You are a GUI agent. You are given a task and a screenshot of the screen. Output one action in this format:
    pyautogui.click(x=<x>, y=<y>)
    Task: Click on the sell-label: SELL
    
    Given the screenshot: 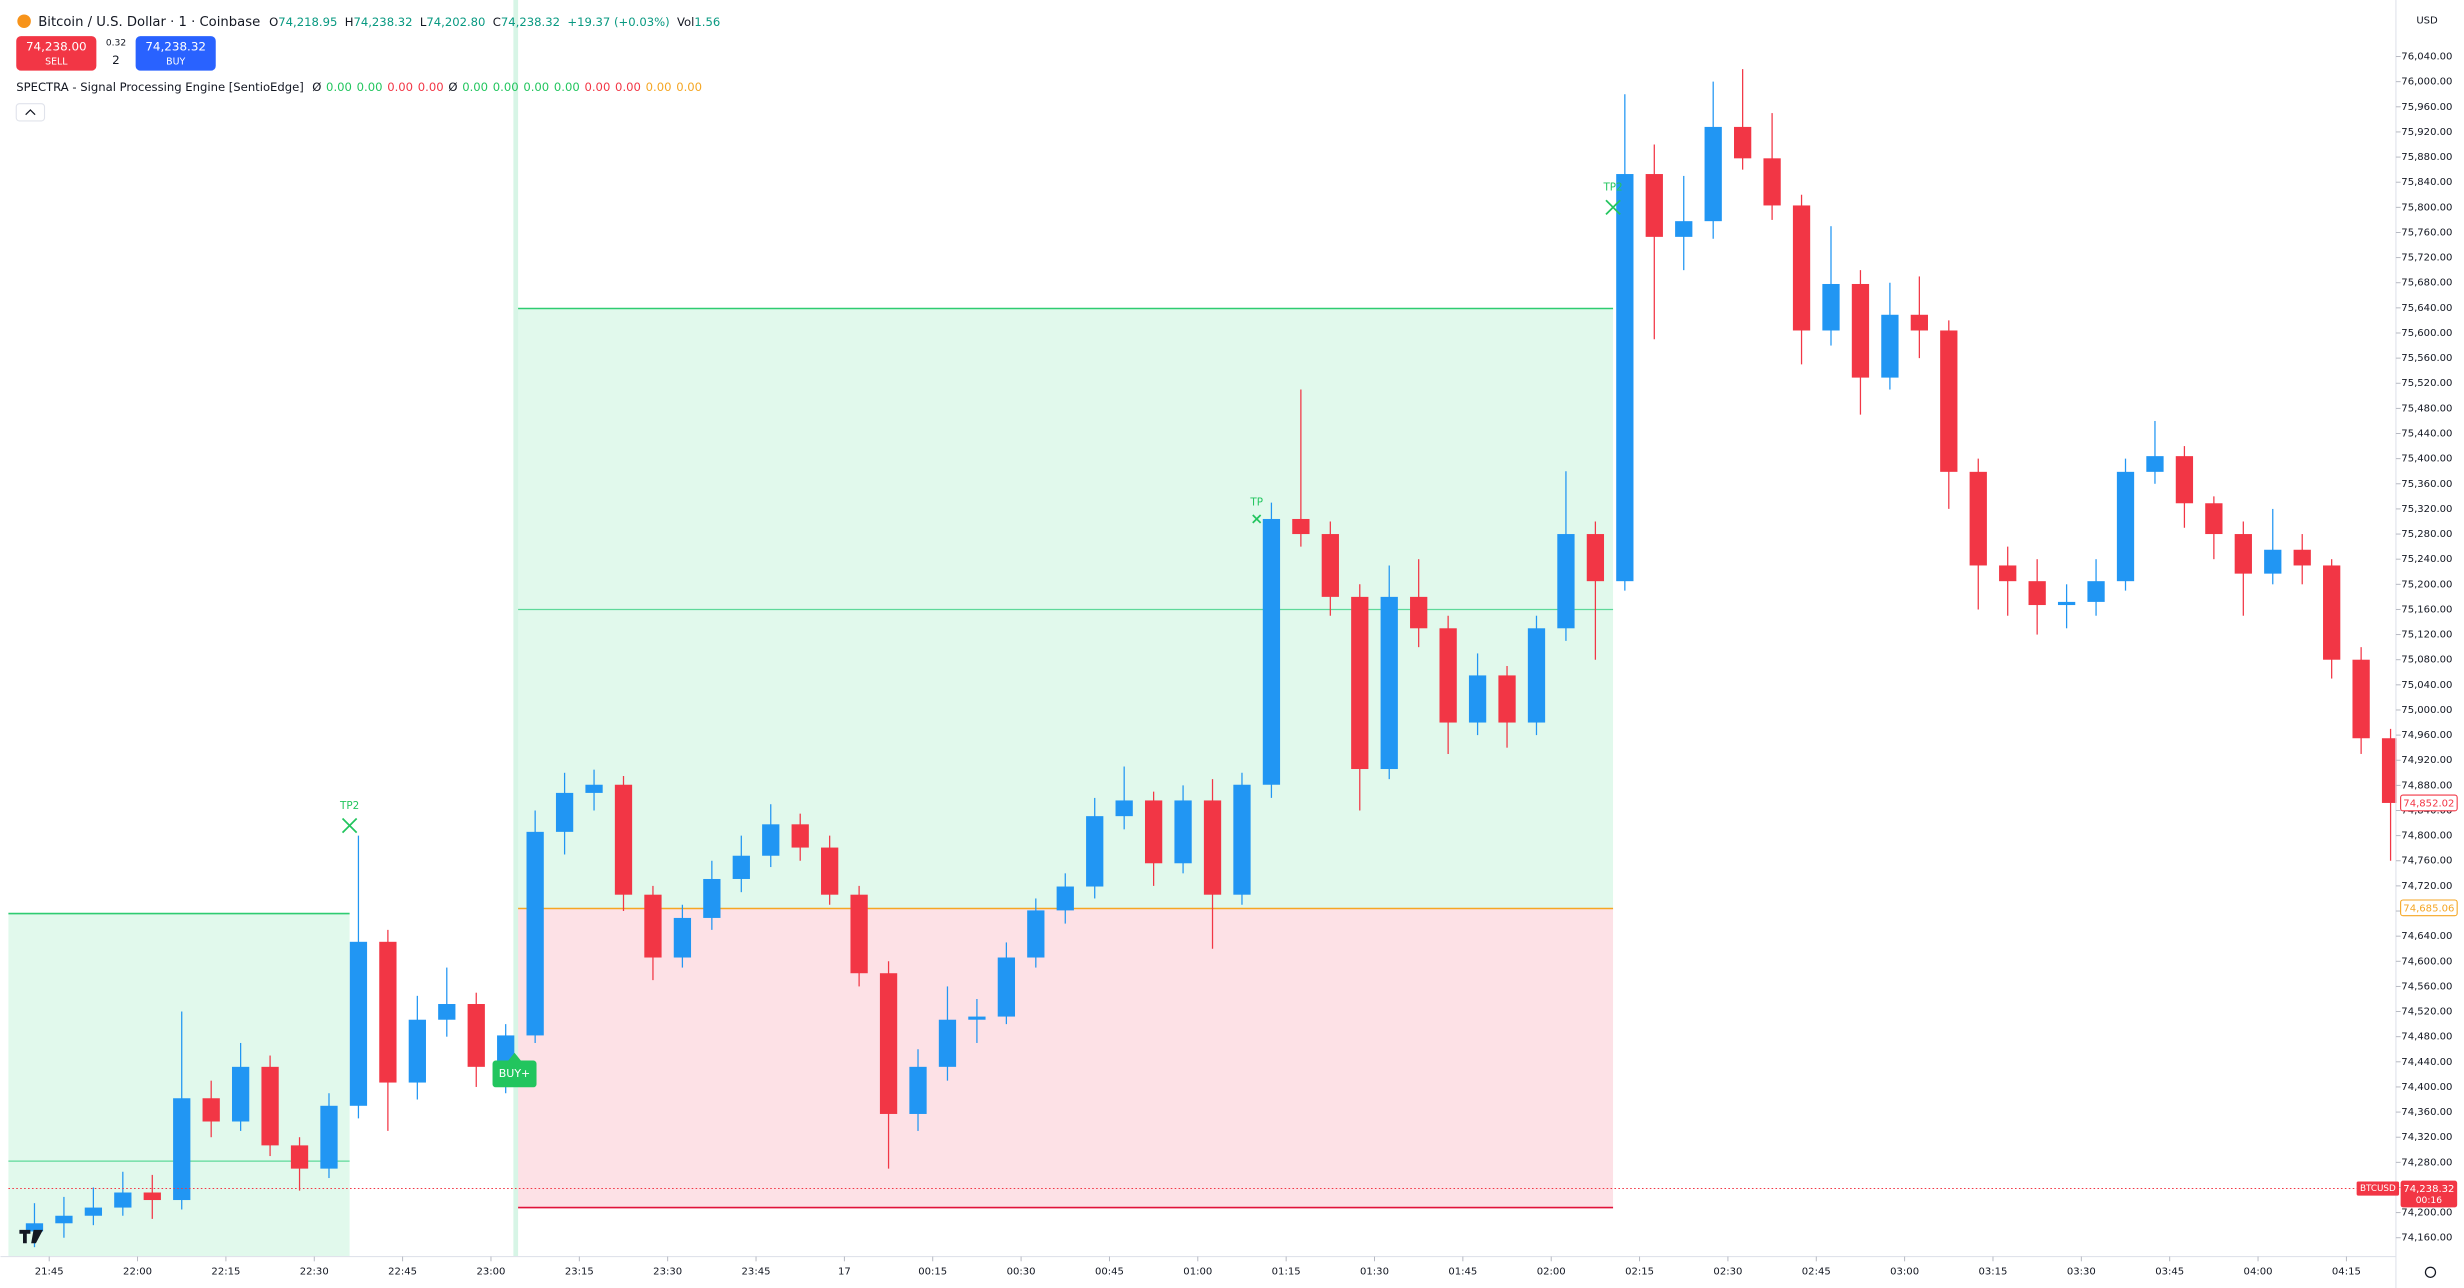 What is the action you would take?
    pyautogui.click(x=56, y=62)
    